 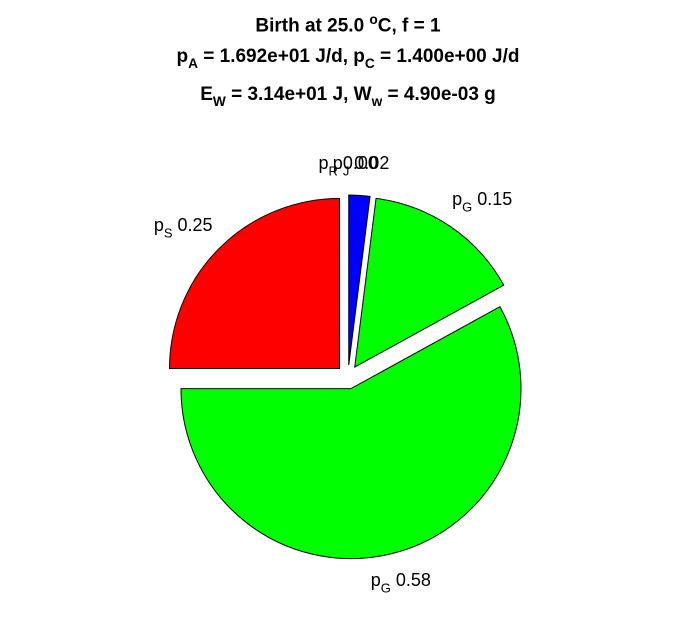 What do you see at coordinates (182, 56) in the screenshot?
I see `title-text: p` at bounding box center [182, 56].